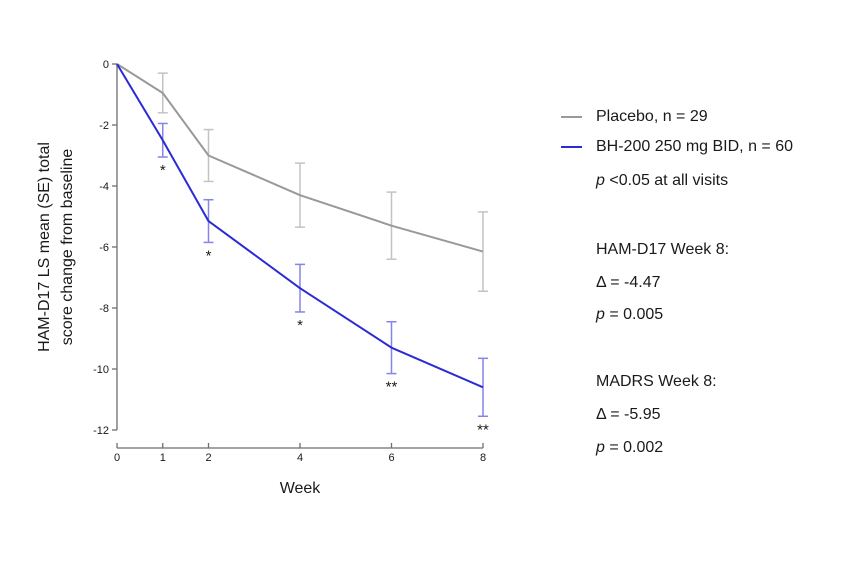 The width and height of the screenshot is (860, 572). I want to click on stats-hamd17-title: HAM-D17 Week 8:, so click(663, 249).